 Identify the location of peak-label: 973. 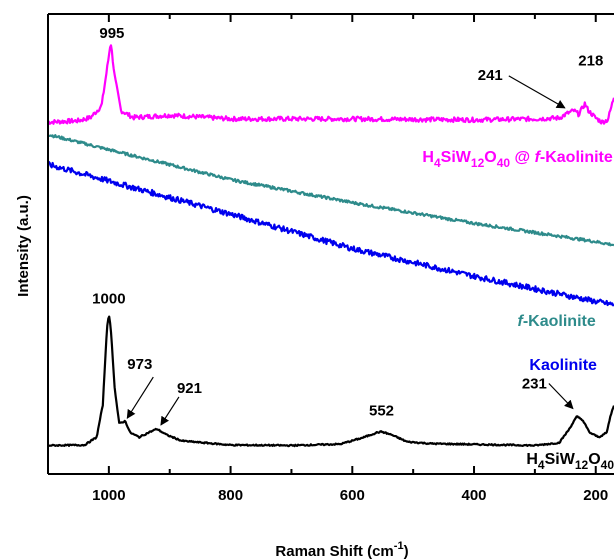
(139, 364).